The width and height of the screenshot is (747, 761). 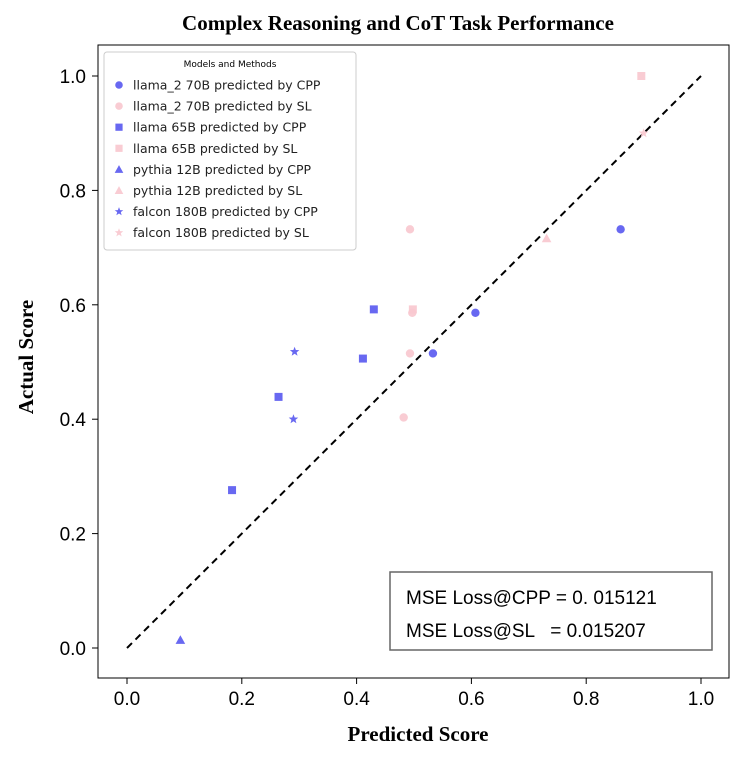 I want to click on mse-sl-text: MSE Loss@SL = 0.015207, so click(x=526, y=631).